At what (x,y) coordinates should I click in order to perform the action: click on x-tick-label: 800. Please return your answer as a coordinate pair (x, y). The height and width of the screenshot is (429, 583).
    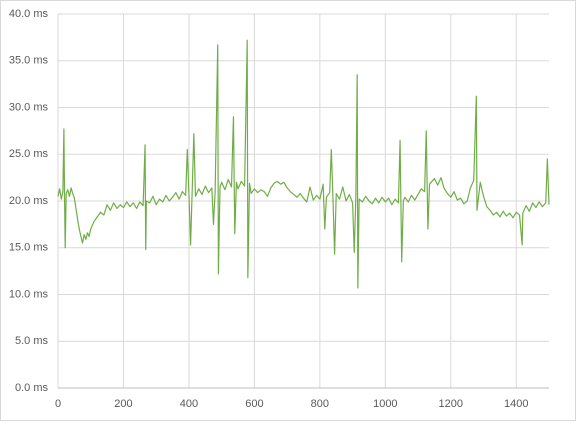
    Looking at the image, I should click on (320, 404).